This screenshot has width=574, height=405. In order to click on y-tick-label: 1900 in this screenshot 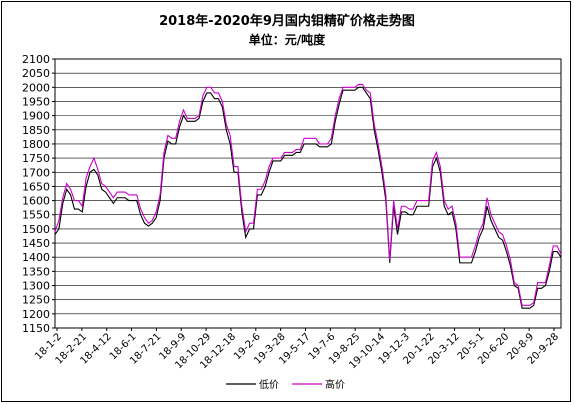, I will do `click(36, 116)`.